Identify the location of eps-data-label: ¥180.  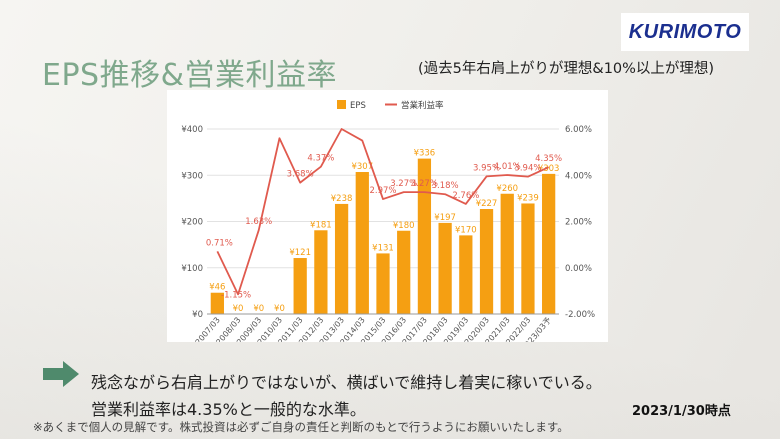
(404, 226).